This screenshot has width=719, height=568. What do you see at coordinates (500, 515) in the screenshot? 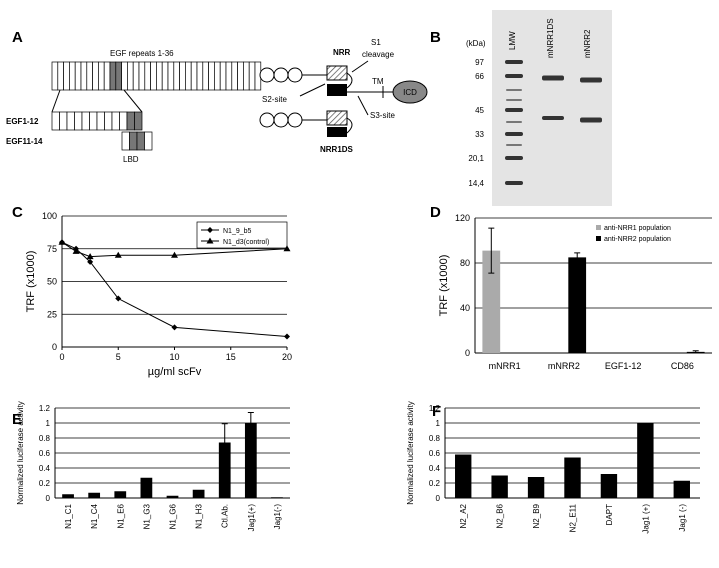
I see `x-tick-label: N2_B6` at bounding box center [500, 515].